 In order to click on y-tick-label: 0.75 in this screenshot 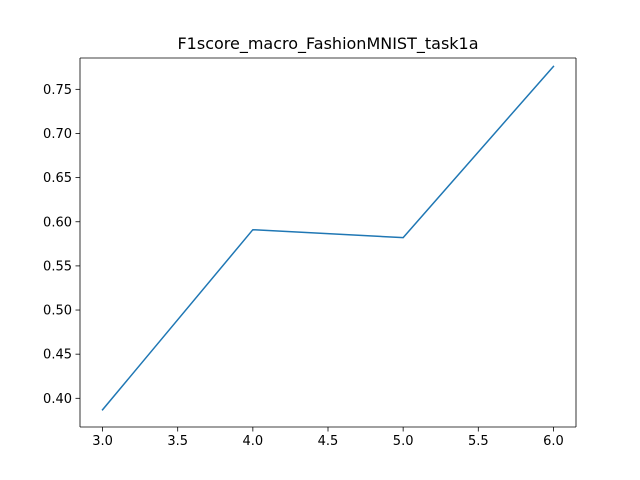, I will do `click(57, 90)`.